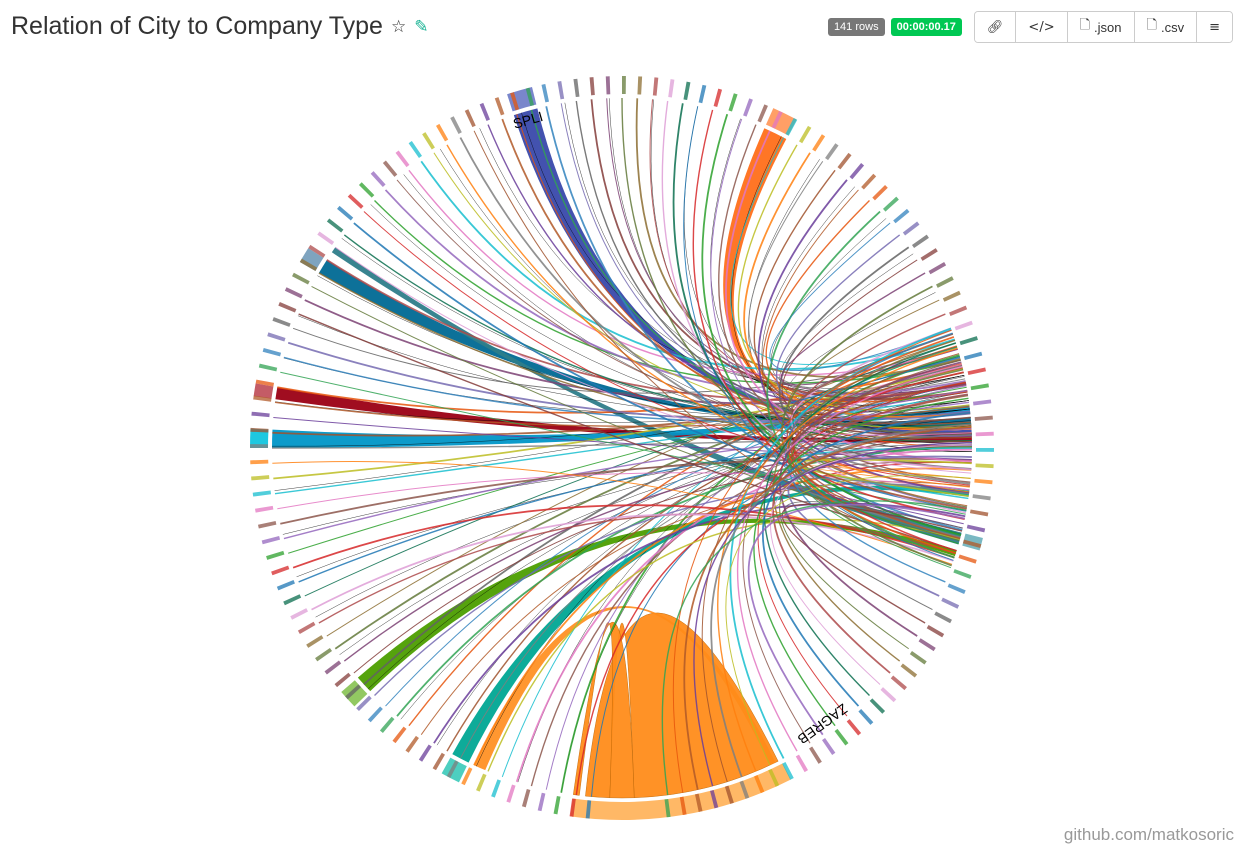  What do you see at coordinates (197, 26) in the screenshot?
I see `page-title: Relation of City to Company Type` at bounding box center [197, 26].